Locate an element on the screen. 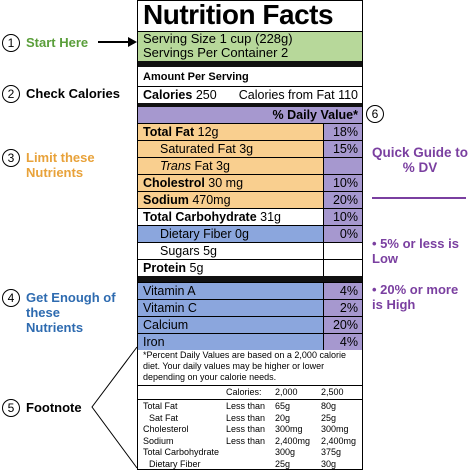 This screenshot has height=470, width=474. nutrient-row: Trans Fat 3g is located at coordinates (250, 165).